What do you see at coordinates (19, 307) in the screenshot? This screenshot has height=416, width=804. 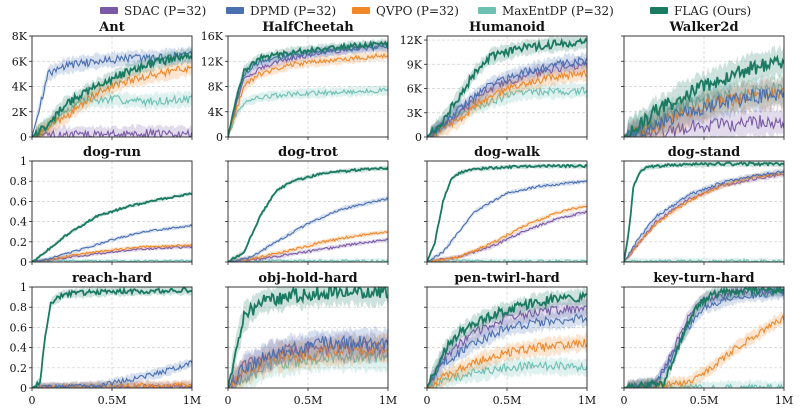 I see `y-tick-label: 0.8` at bounding box center [19, 307].